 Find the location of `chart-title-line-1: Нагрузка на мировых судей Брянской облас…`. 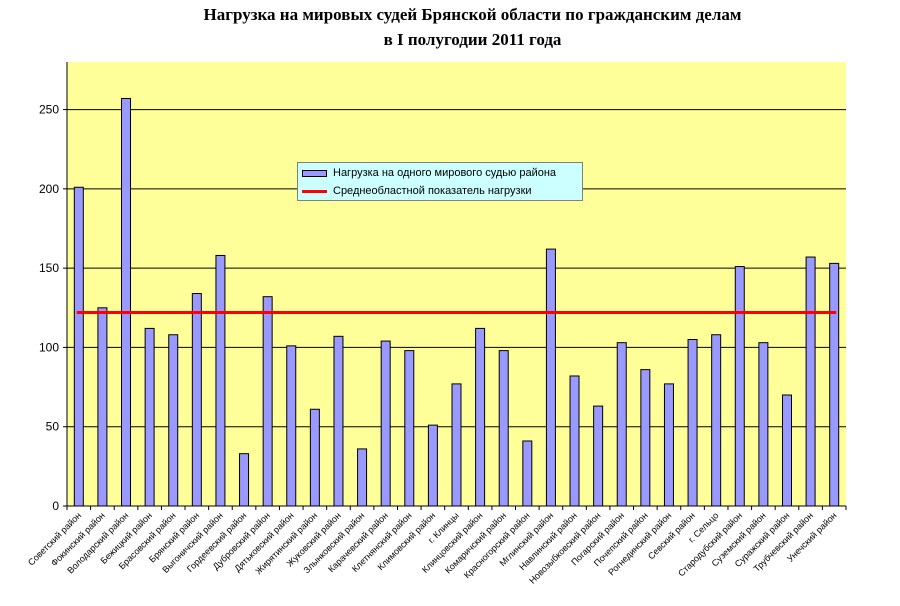

chart-title-line-1: Нагрузка на мировых судей Брянской облас… is located at coordinates (472, 14).